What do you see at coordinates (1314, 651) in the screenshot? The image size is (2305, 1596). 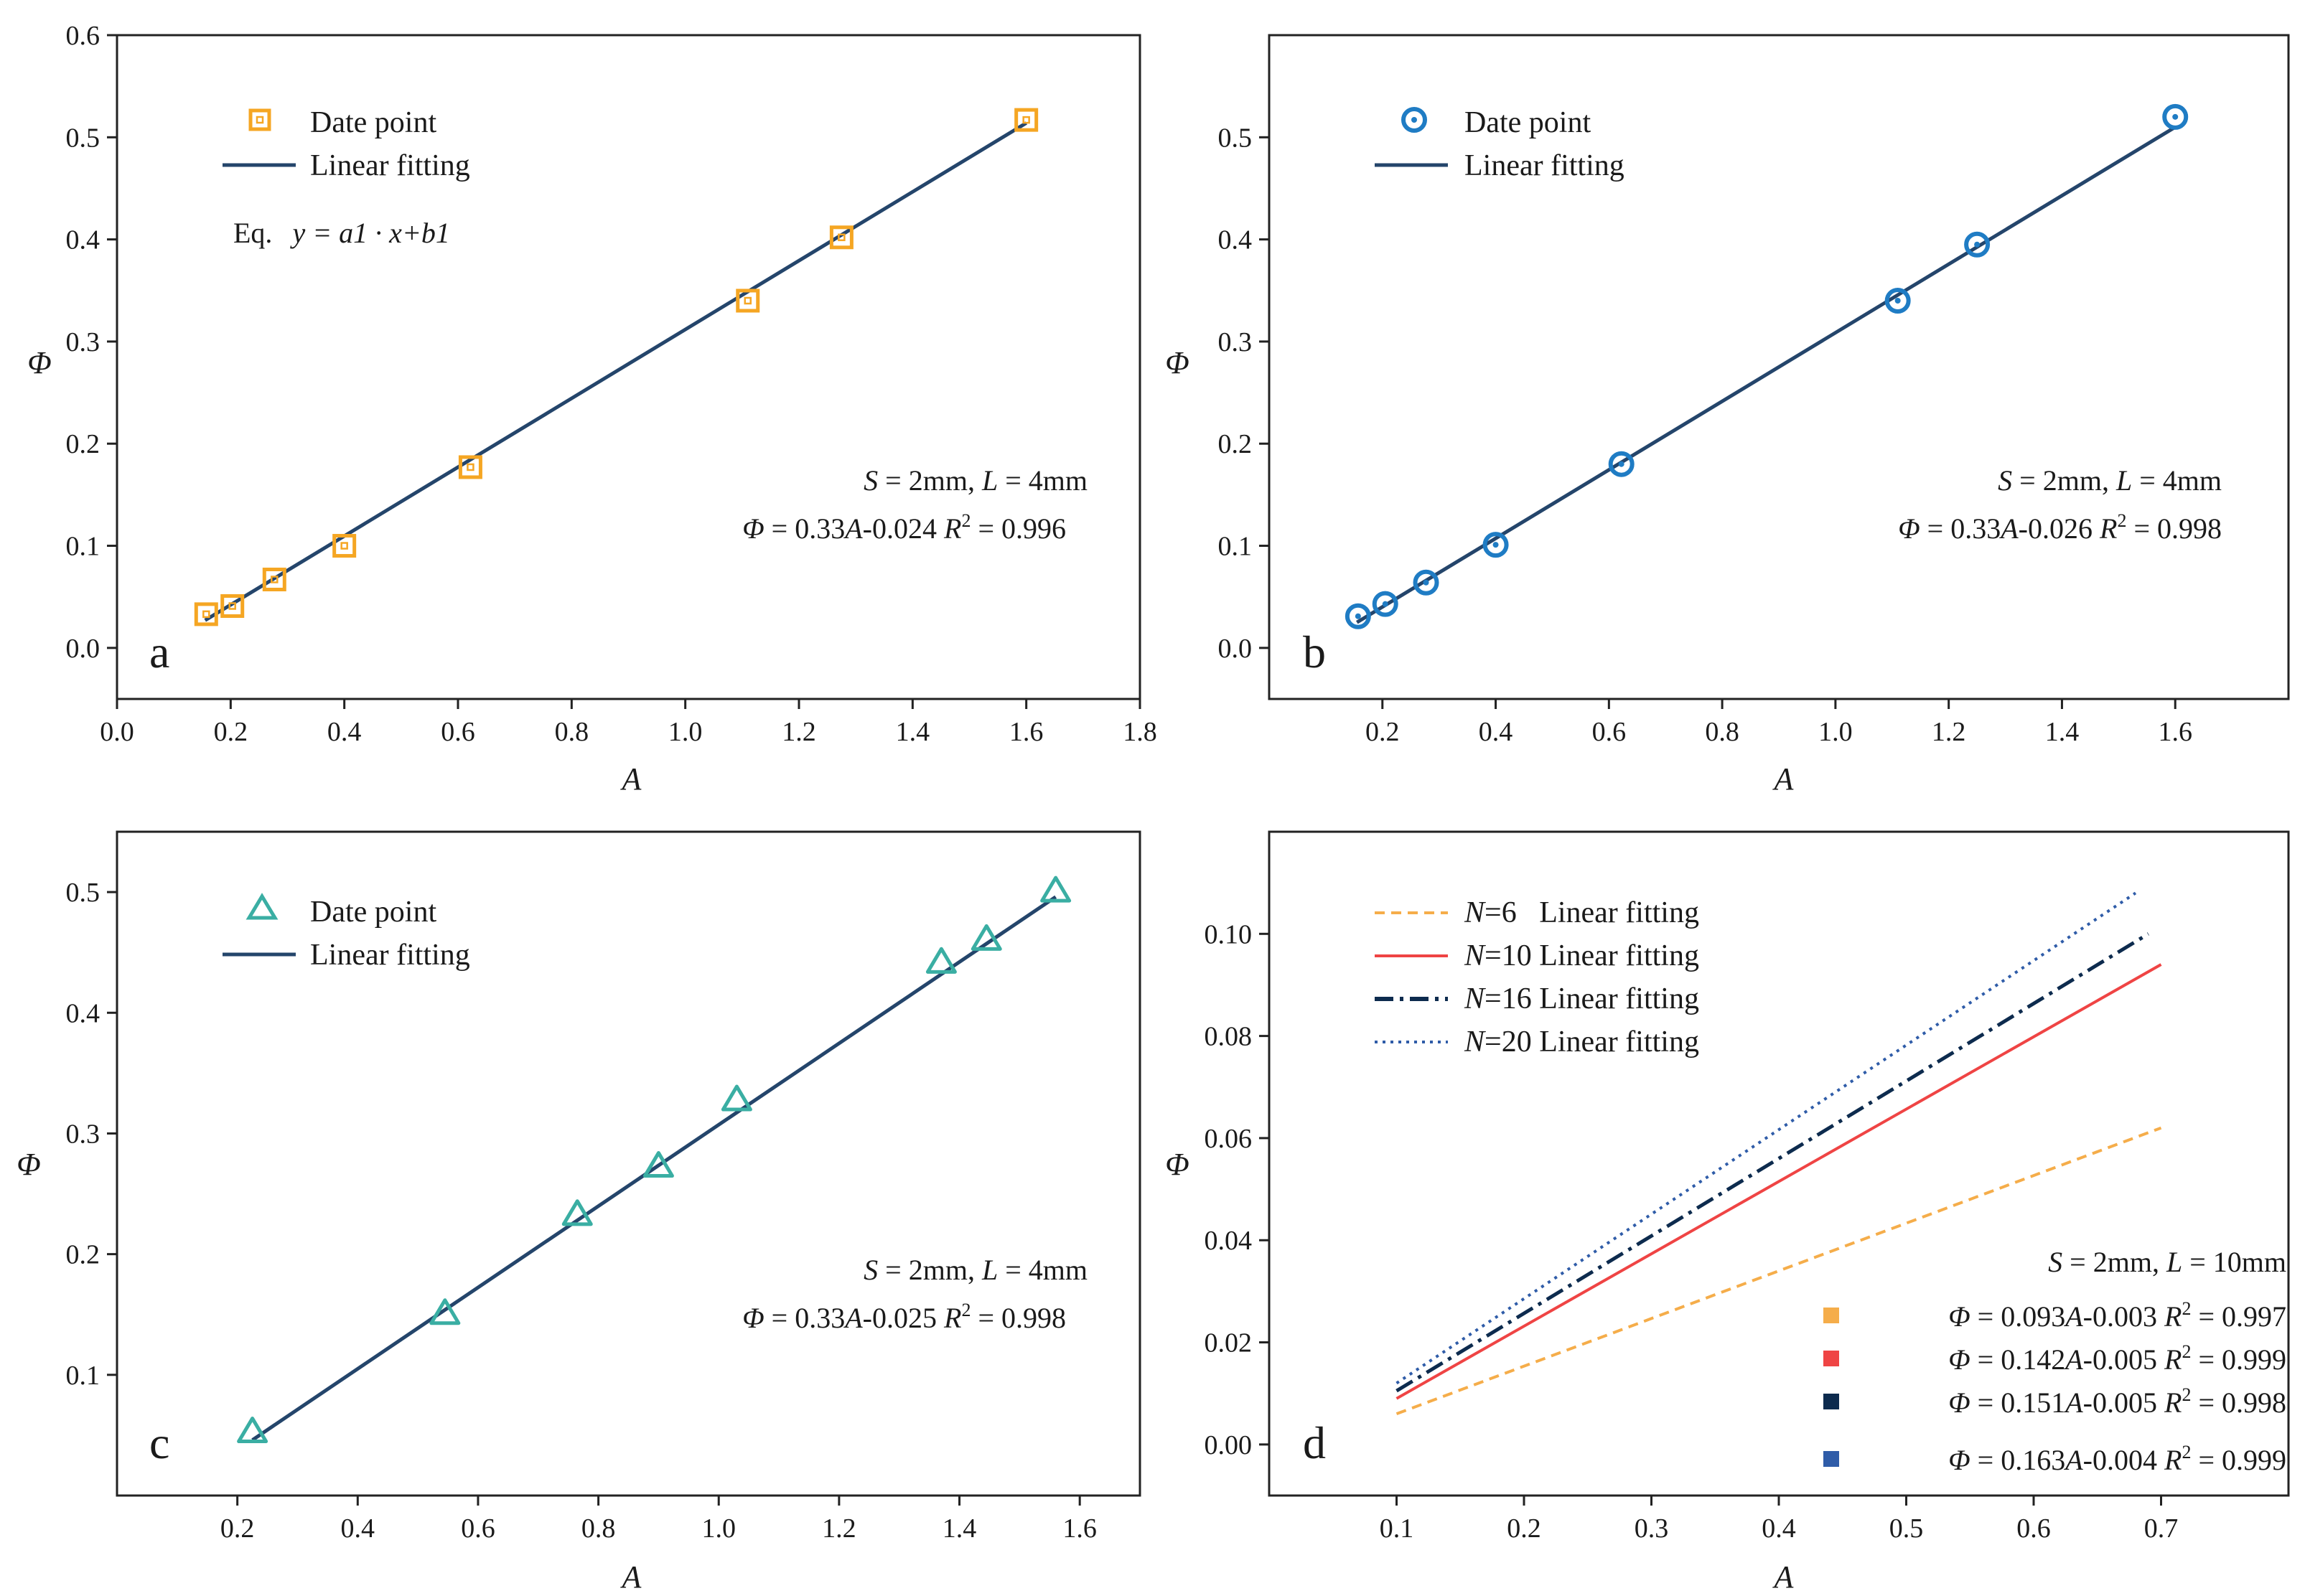 I see `panel-b-letter: b` at bounding box center [1314, 651].